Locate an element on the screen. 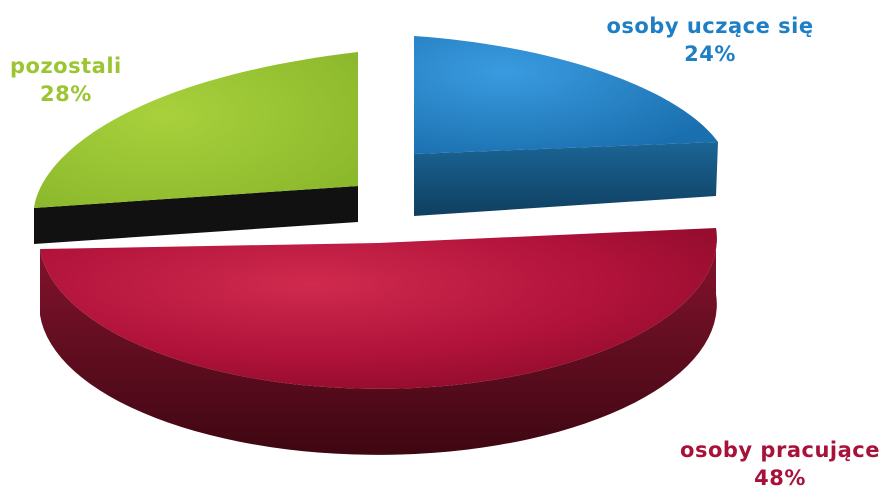  slice-side-osoby-uczace-sie is located at coordinates (566, 179).